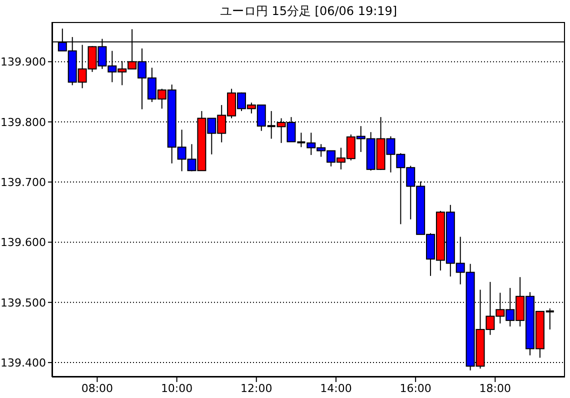 The image size is (570, 398). I want to click on chart-title: ユーロ円 15分足 [06/06 19:19], so click(308, 11).